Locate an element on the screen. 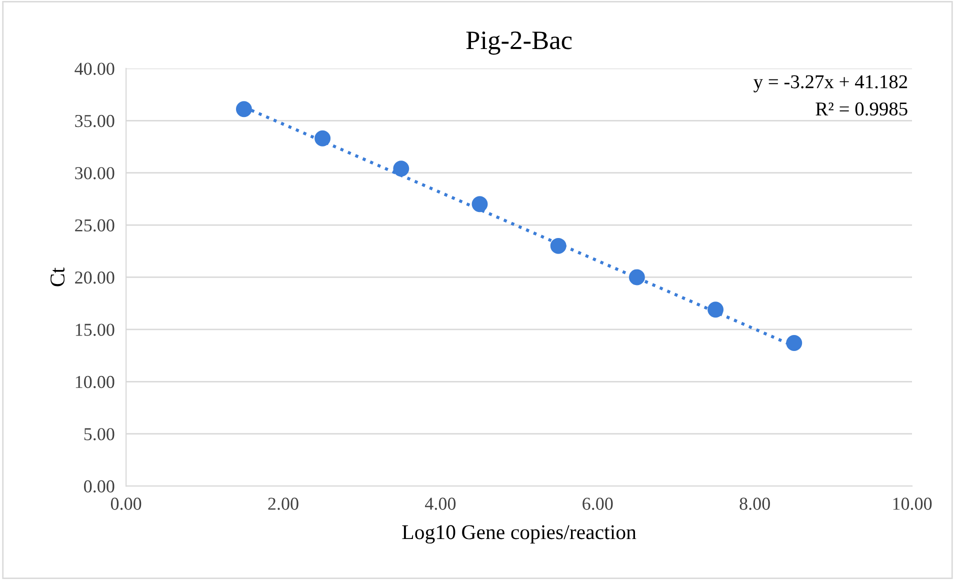  y-tick-label: 0.00 is located at coordinates (99, 486).